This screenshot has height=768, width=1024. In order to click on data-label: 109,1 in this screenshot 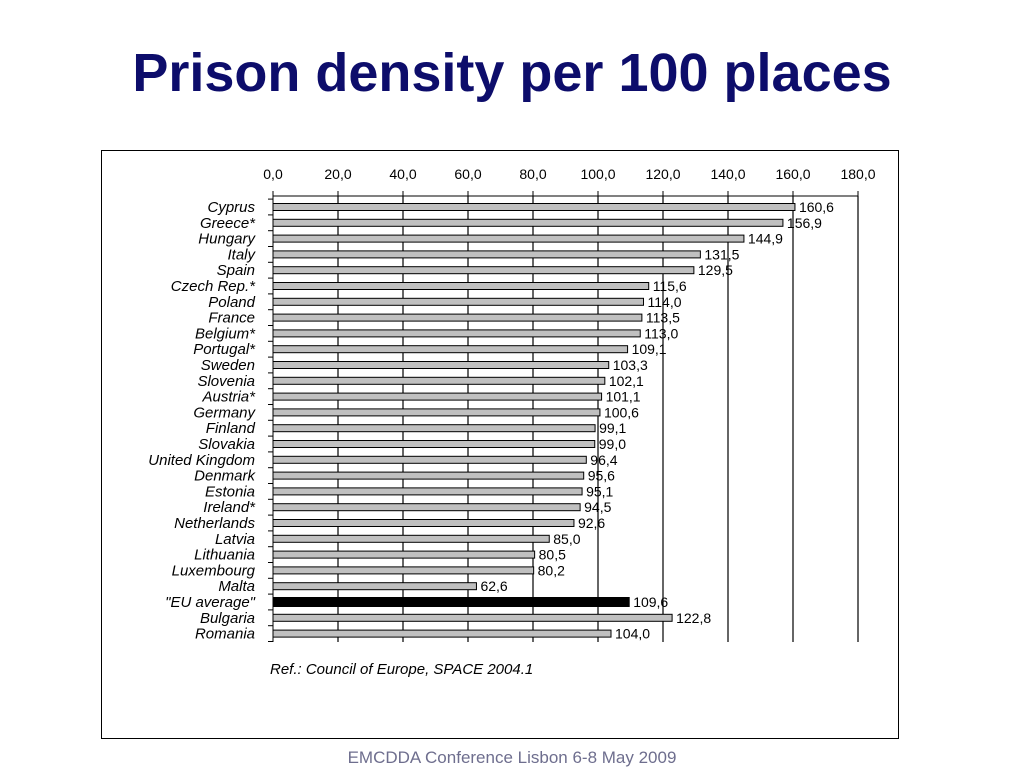, I will do `click(649, 349)`.